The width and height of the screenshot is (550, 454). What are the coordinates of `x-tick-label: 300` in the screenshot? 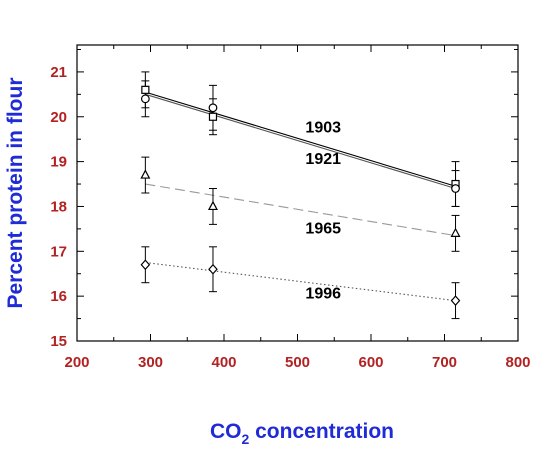 It's located at (150, 362).